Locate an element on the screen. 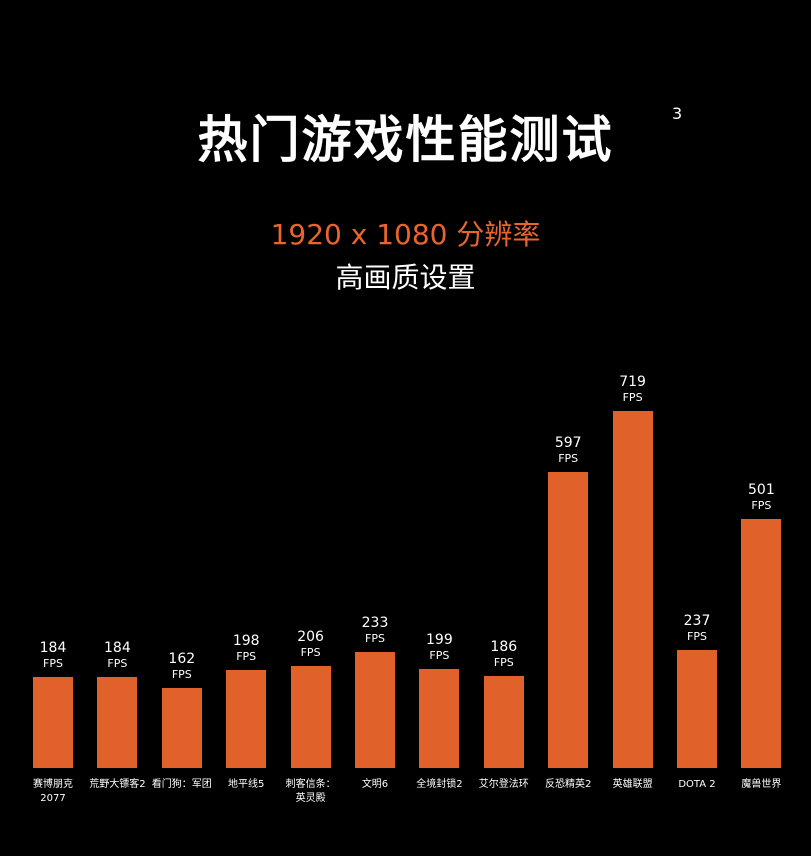 The width and height of the screenshot is (811, 856). value-label: 597 is located at coordinates (568, 442).